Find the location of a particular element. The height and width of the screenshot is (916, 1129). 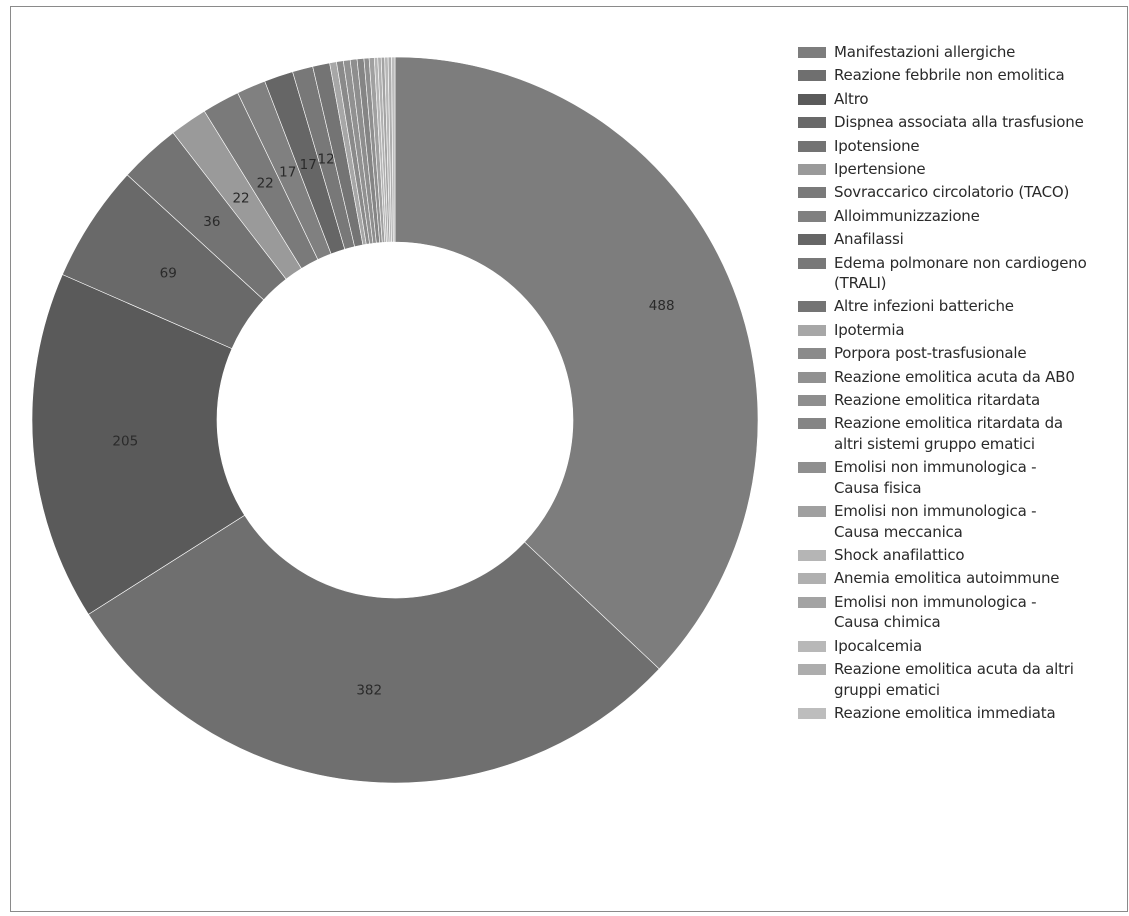

legend-item: Alloimmunizzazione is located at coordinates (958, 216).